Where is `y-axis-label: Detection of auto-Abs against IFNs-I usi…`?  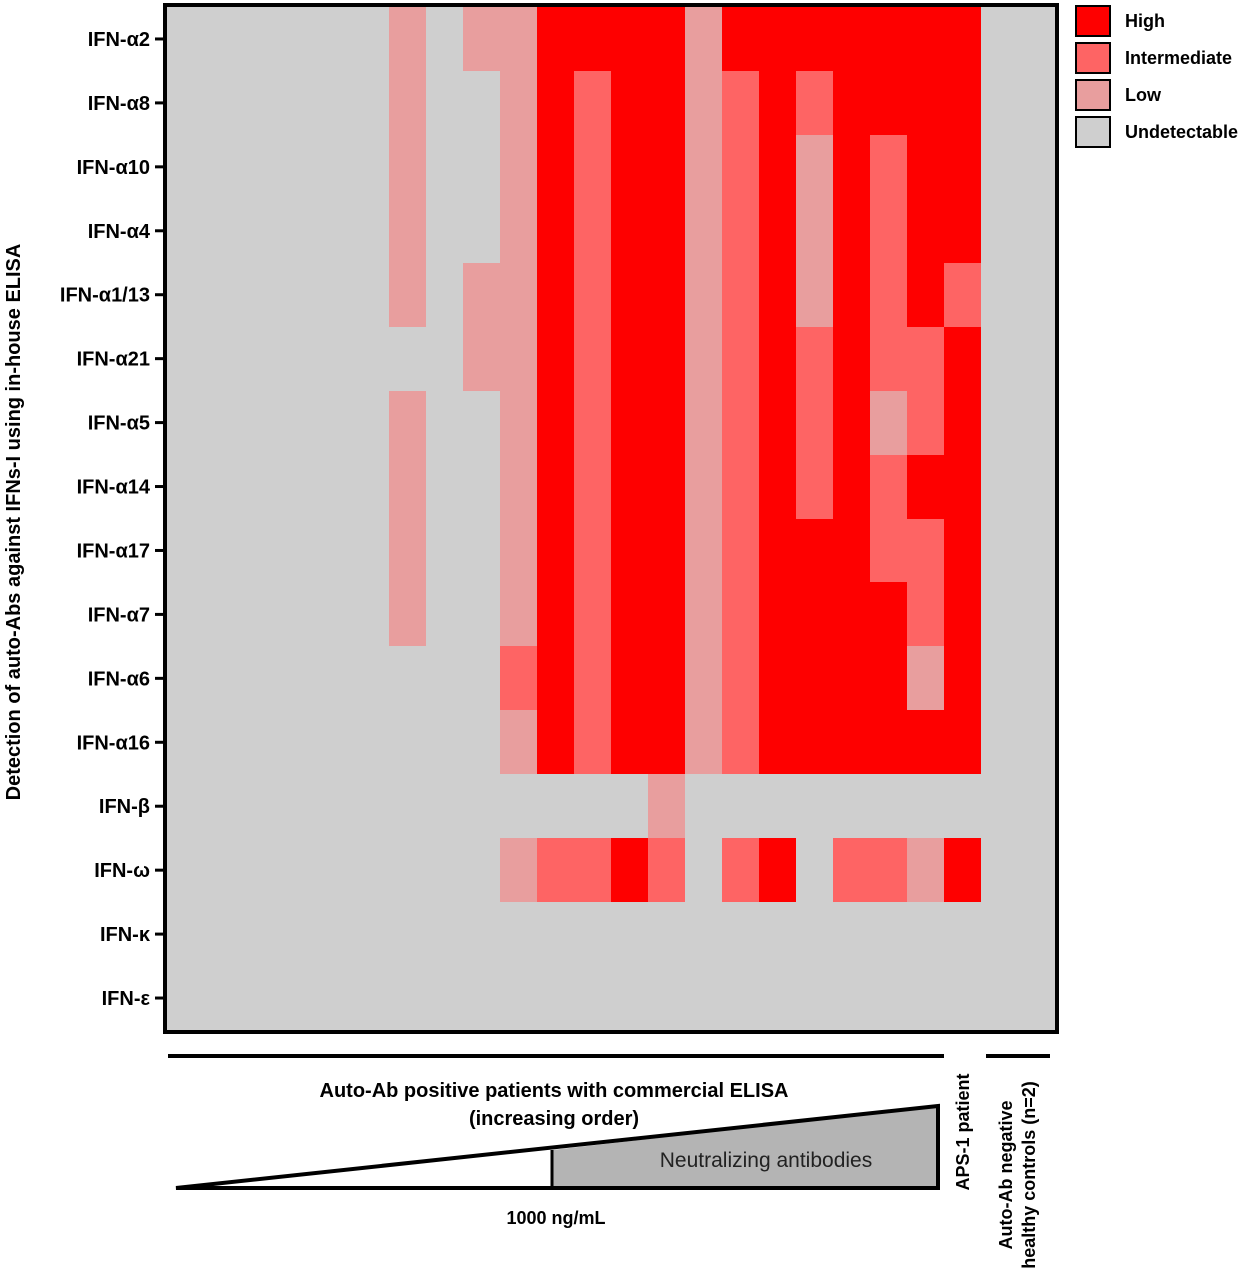 y-axis-label: Detection of auto-Abs against IFNs-I usi… is located at coordinates (14, 522).